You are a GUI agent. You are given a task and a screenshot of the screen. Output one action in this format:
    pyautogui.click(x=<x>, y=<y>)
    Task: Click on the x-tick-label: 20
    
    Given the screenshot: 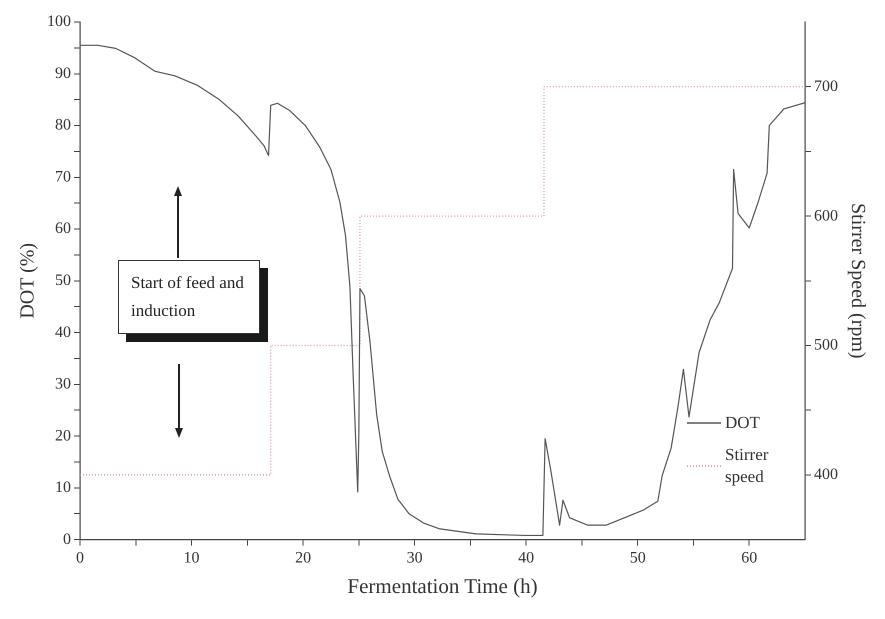 What is the action you would take?
    pyautogui.click(x=303, y=557)
    